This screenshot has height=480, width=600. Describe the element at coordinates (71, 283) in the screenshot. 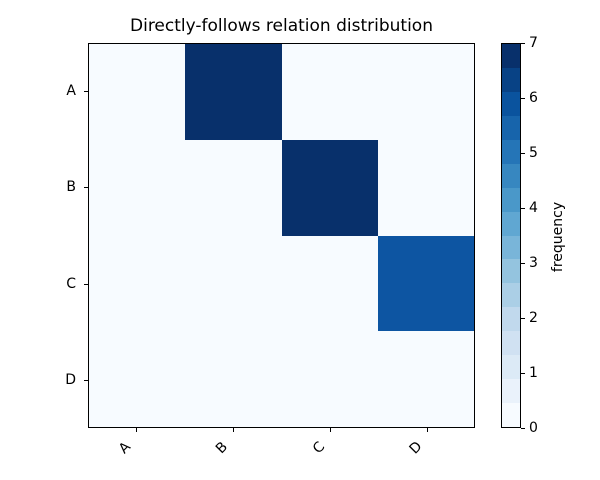

I see `y-tick-label: C` at that location.